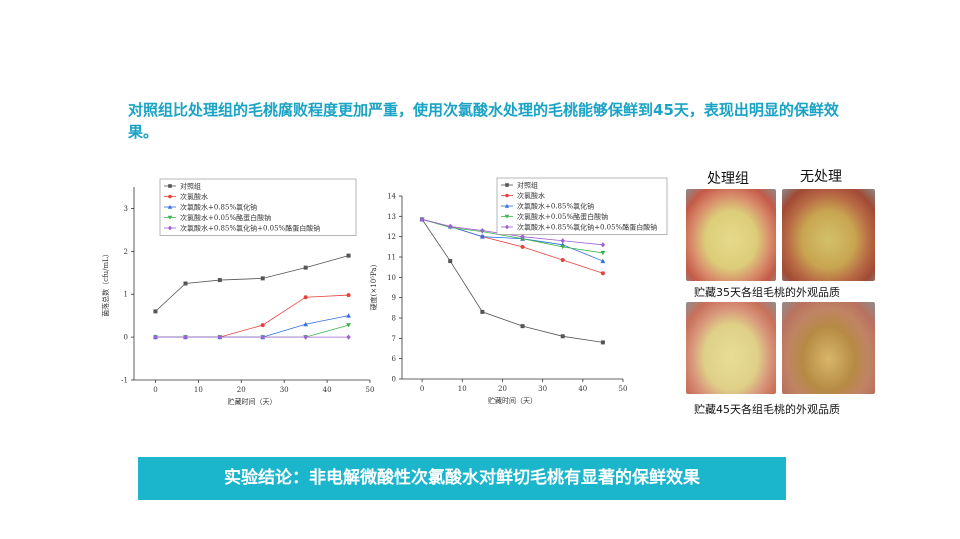 The image size is (960, 539). What do you see at coordinates (767, 292) in the screenshot?
I see `photo-caption: 贮藏35天各组毛桃的外观品质` at bounding box center [767, 292].